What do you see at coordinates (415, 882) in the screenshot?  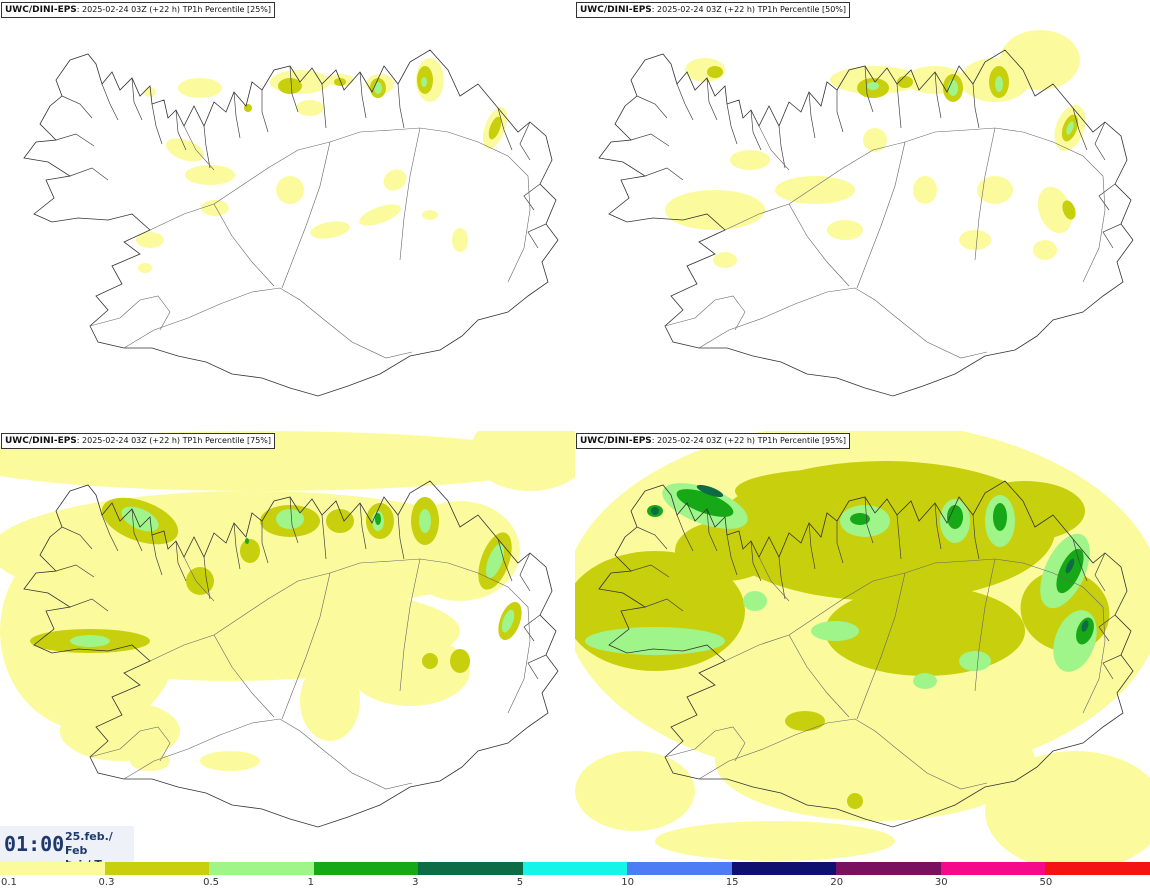 I see `colorbar-label: 3` at bounding box center [415, 882].